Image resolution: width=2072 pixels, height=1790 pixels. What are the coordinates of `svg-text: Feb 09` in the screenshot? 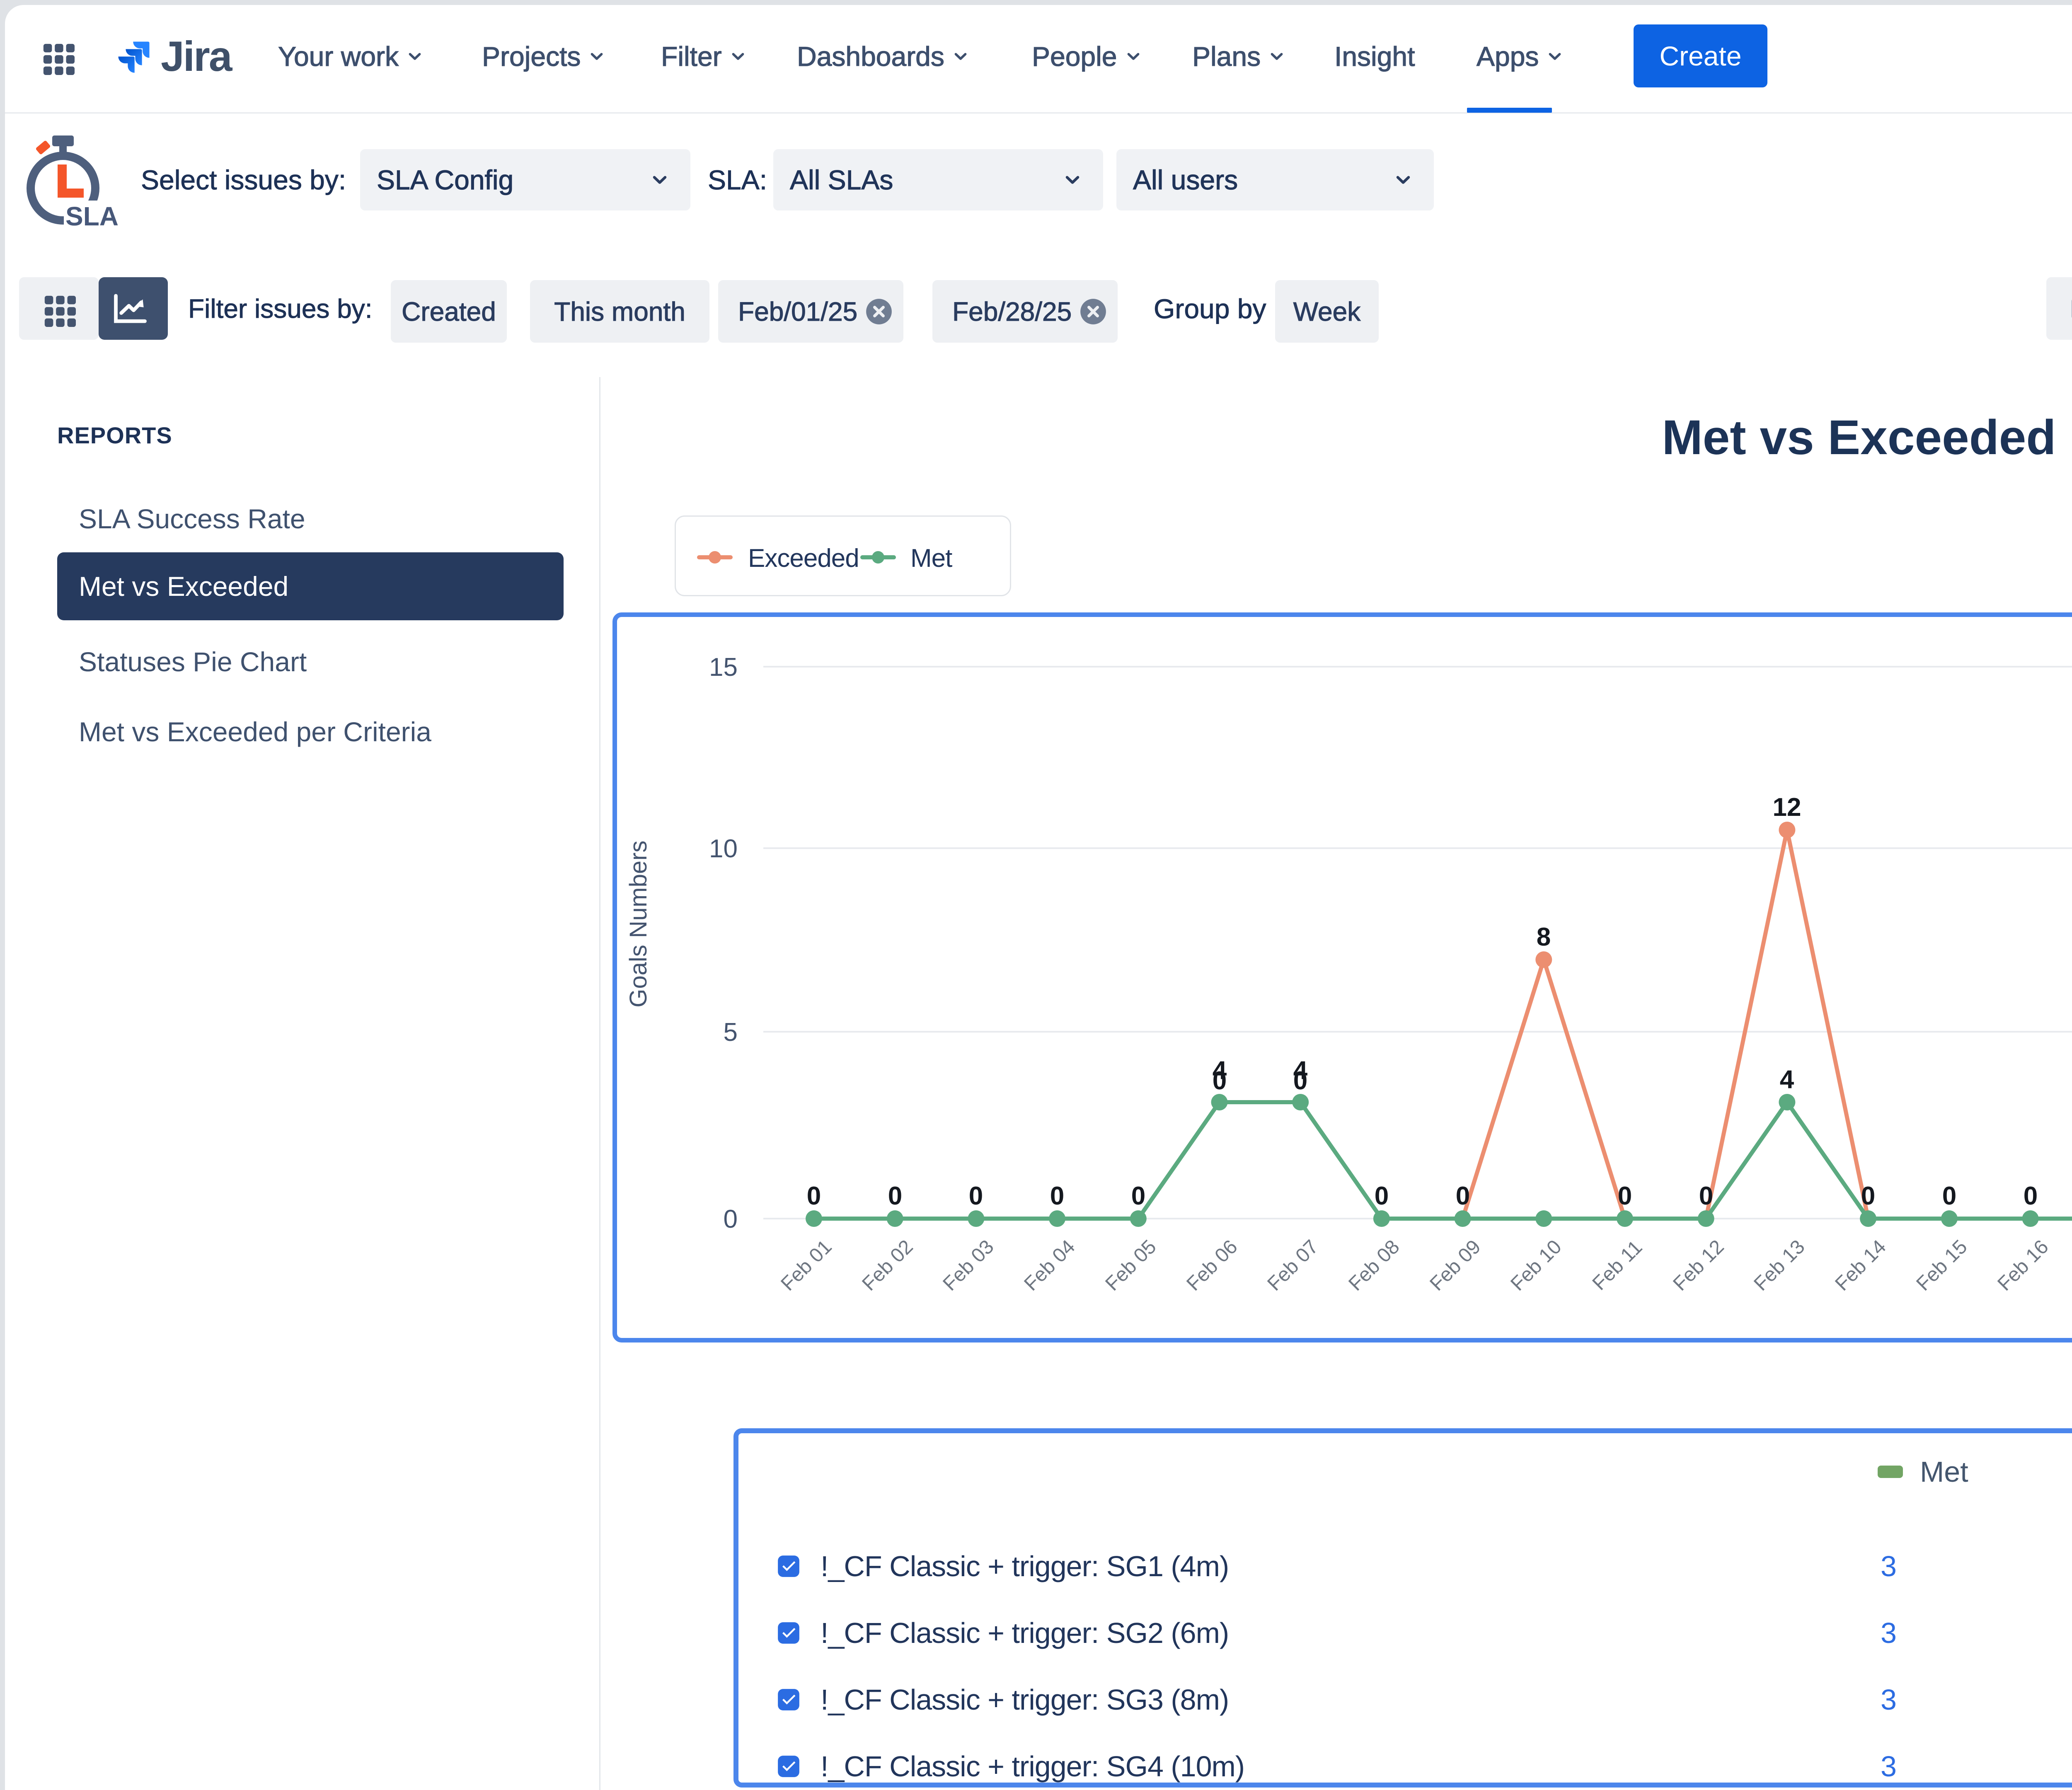 It's located at (1455, 1265).